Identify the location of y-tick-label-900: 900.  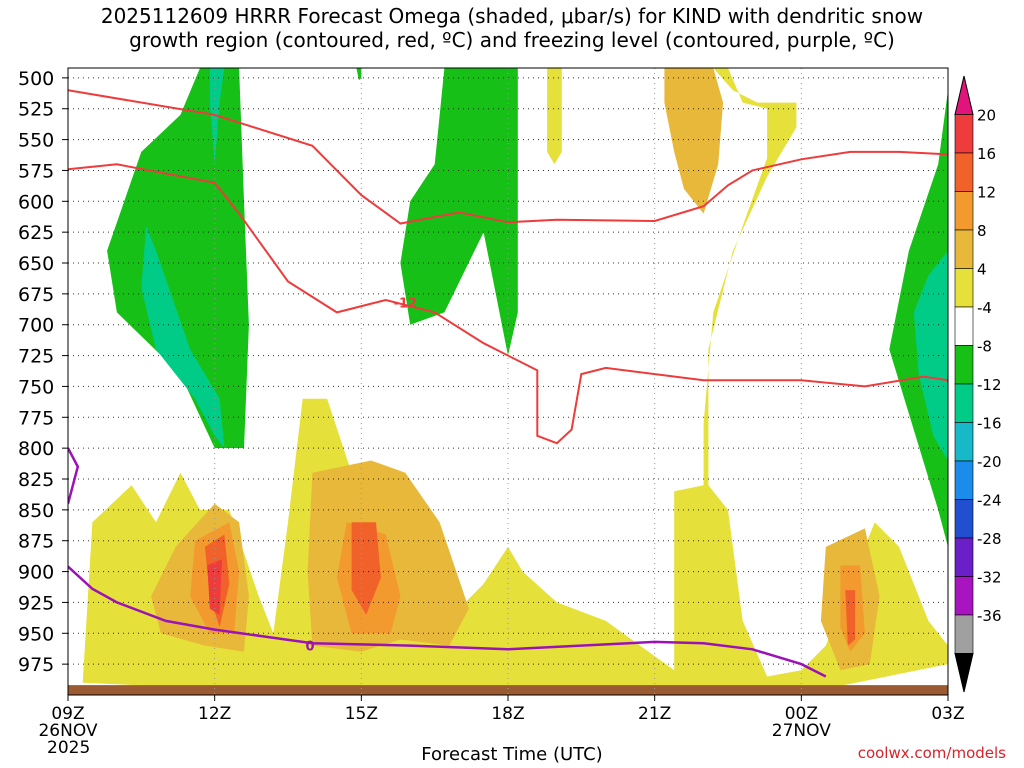
(36, 573).